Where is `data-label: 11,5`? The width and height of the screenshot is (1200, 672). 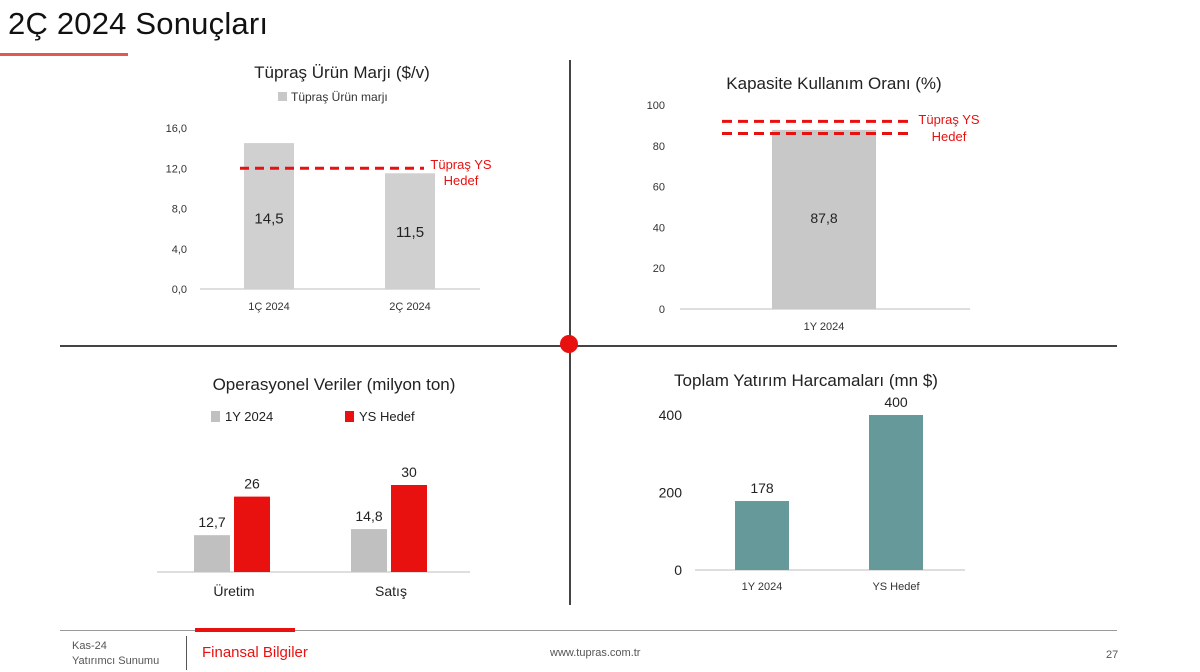 data-label: 11,5 is located at coordinates (410, 232).